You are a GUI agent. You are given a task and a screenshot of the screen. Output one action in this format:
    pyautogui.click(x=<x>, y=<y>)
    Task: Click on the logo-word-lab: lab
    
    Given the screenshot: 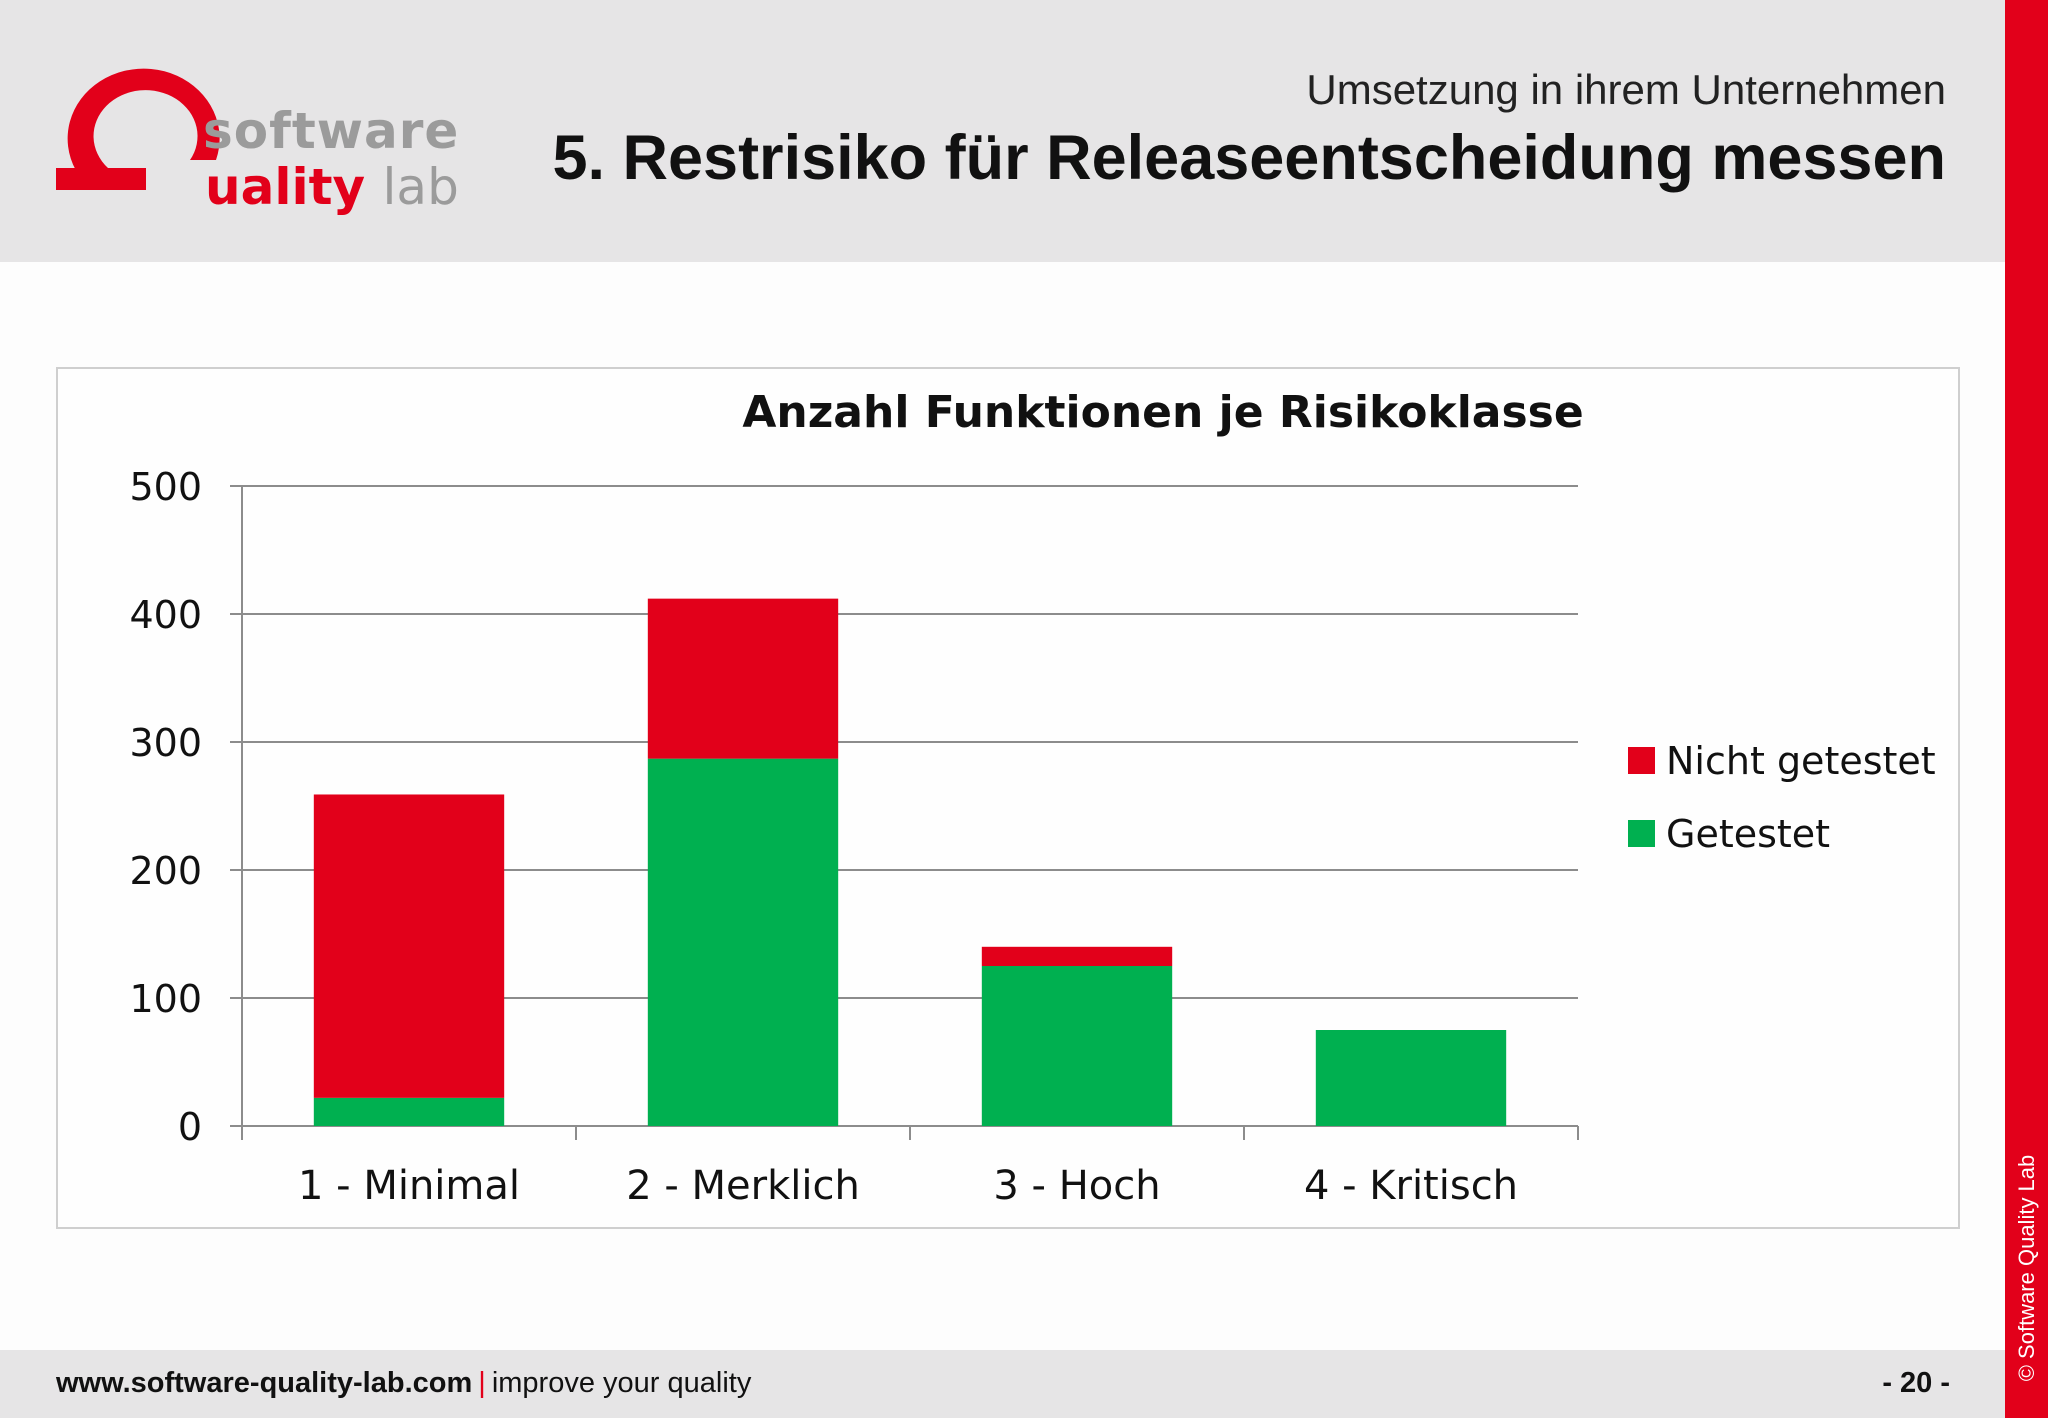 What is the action you would take?
    pyautogui.click(x=420, y=187)
    